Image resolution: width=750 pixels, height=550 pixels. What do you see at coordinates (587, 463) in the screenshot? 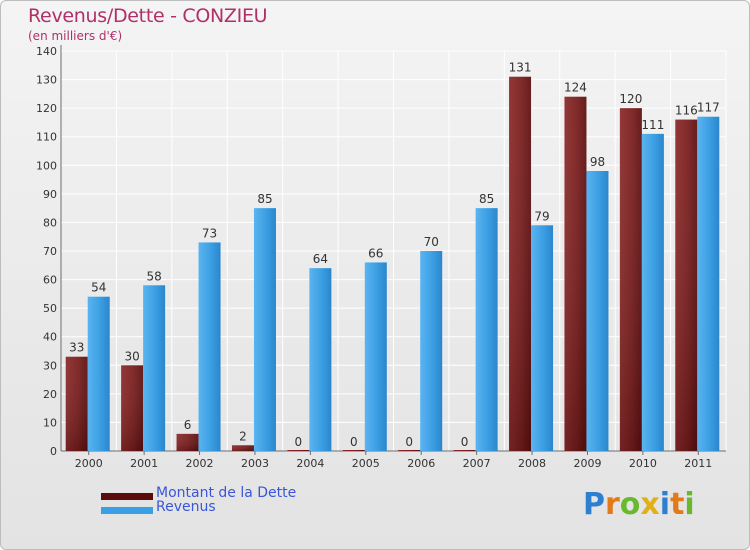
I see `x-tick-label: 2009` at bounding box center [587, 463].